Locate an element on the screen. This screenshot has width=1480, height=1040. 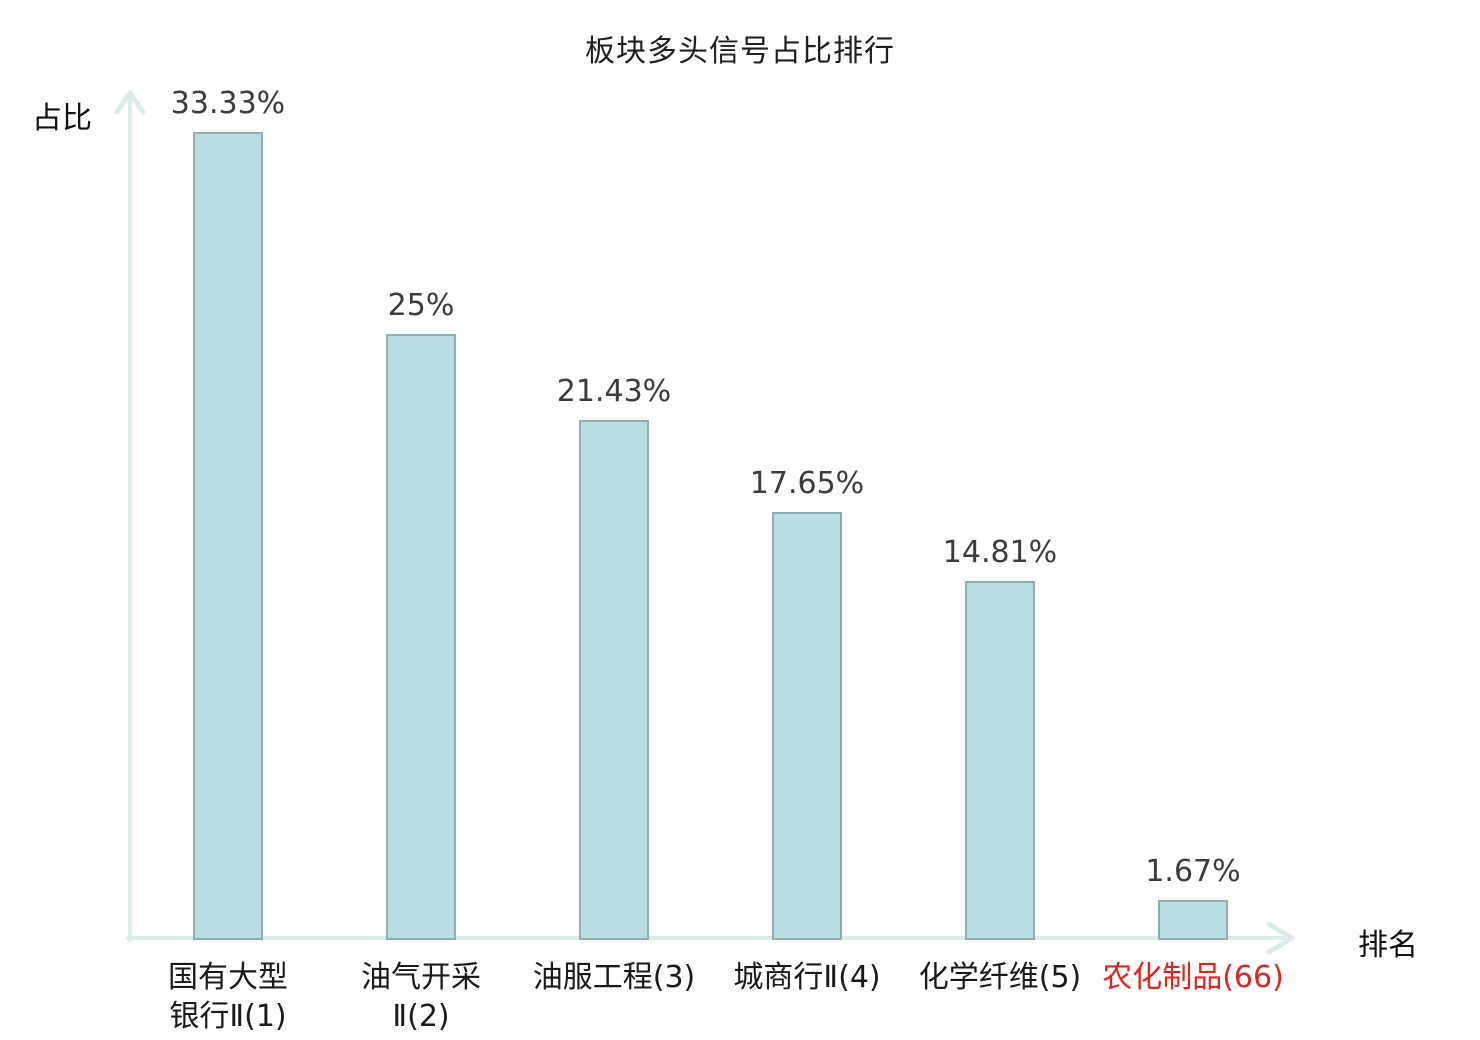
y-axis-label: 占比 is located at coordinates (62, 118).